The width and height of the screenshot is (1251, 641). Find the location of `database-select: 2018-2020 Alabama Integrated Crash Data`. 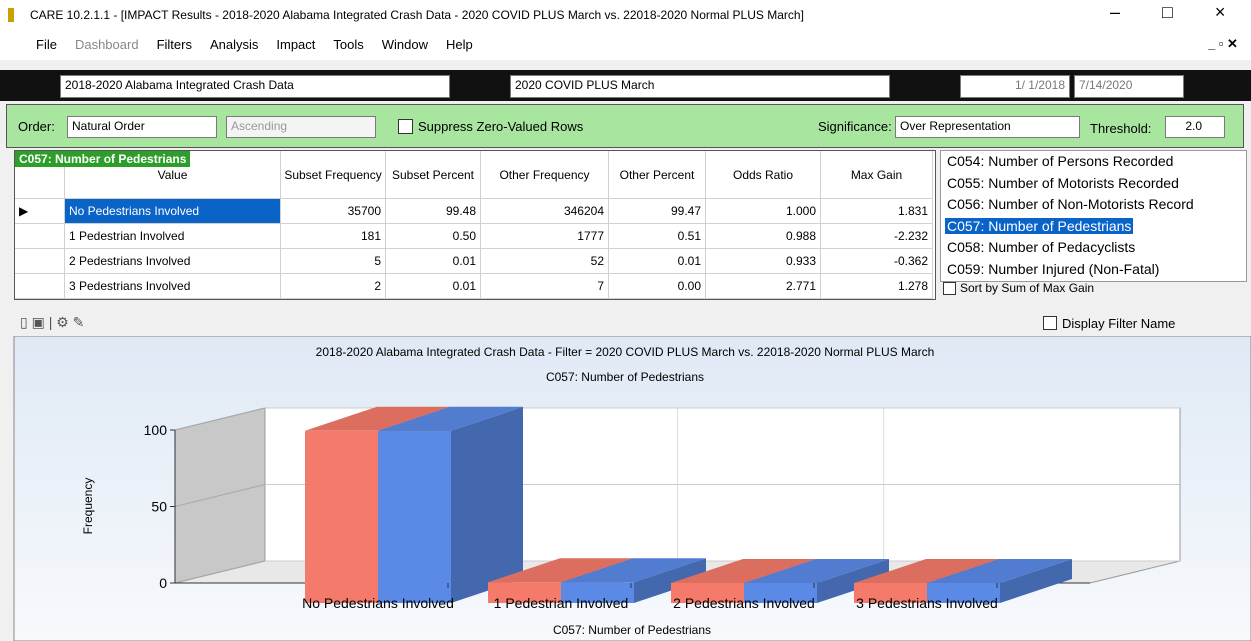

database-select: 2018-2020 Alabama Integrated Crash Data is located at coordinates (255, 86).